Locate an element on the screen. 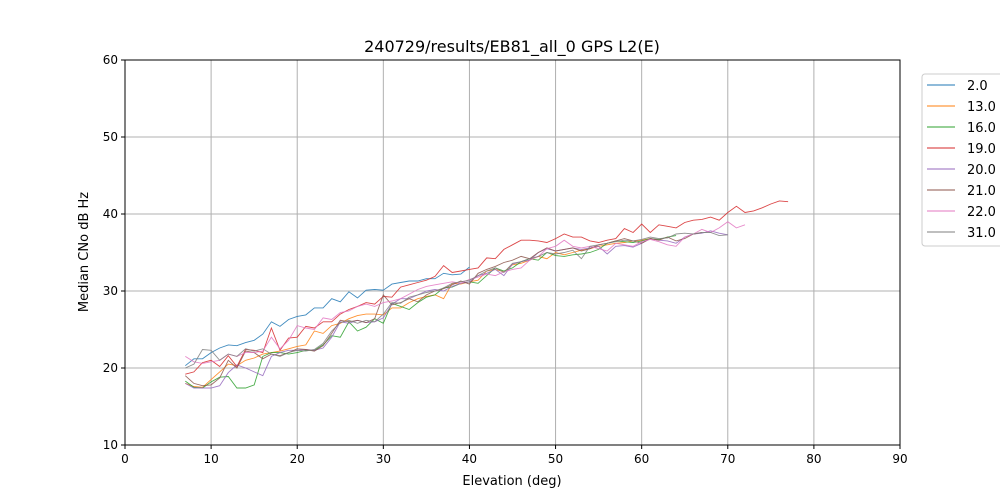 The width and height of the screenshot is (1000, 504). legend: 2.0 13.0 16.0 19.0 20.0 21.0 22.0 31.0 is located at coordinates (960, 160).